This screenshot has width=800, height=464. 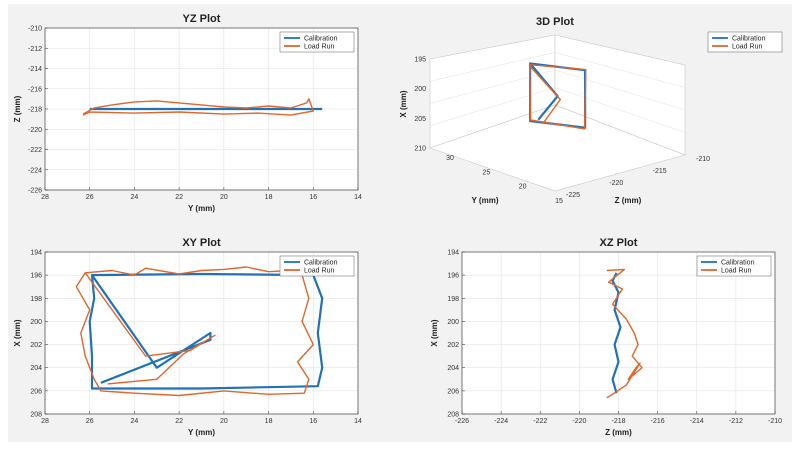 I want to click on z2-tick-label: -210, so click(x=703, y=159).